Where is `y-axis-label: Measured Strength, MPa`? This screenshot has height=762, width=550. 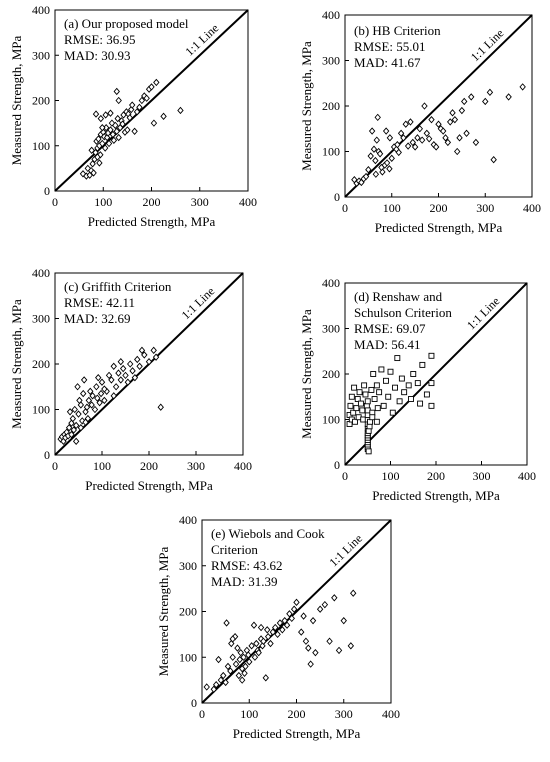
y-axis-label: Measured Strength, MPa is located at coordinates (16, 364).